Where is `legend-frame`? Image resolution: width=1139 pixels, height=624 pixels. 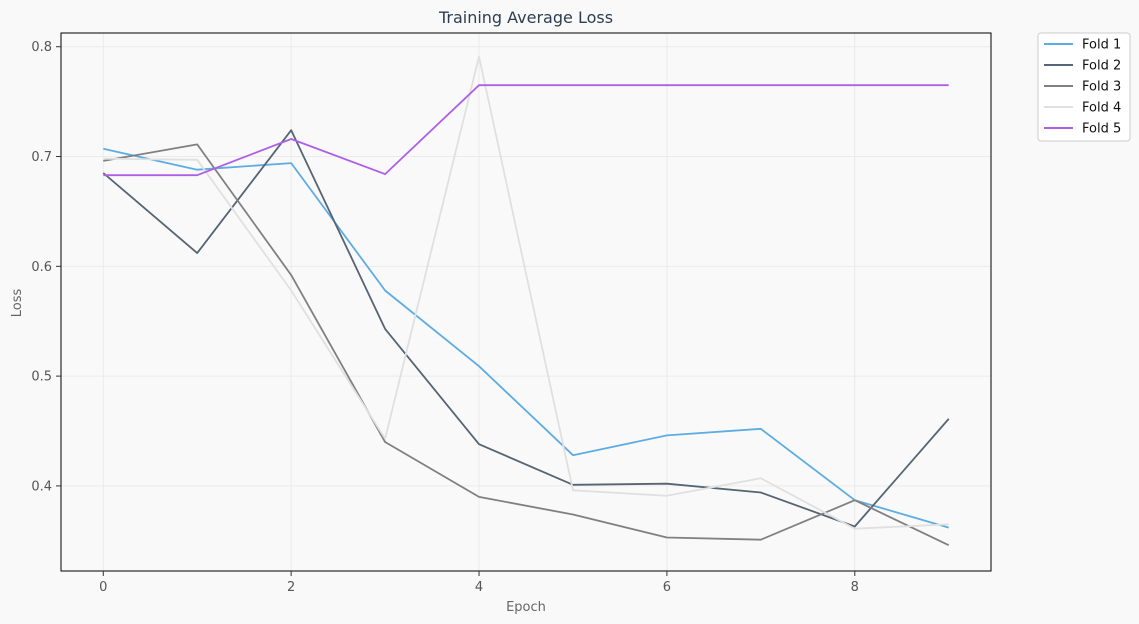
legend-frame is located at coordinates (1084, 87).